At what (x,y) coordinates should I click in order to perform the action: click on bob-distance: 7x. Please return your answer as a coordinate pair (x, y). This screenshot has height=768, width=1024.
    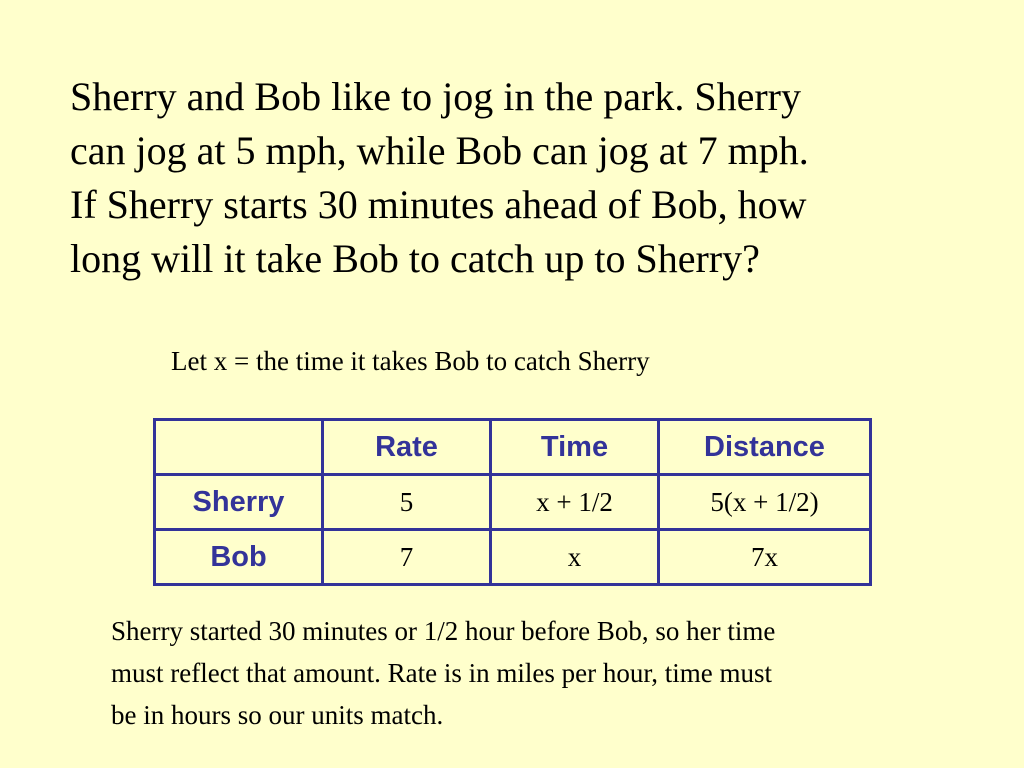
    Looking at the image, I should click on (764, 557).